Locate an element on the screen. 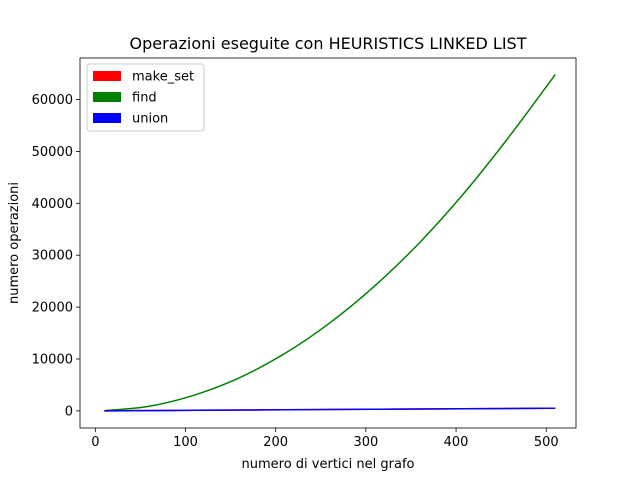  y-tick-label: 20000 is located at coordinates (52, 308).